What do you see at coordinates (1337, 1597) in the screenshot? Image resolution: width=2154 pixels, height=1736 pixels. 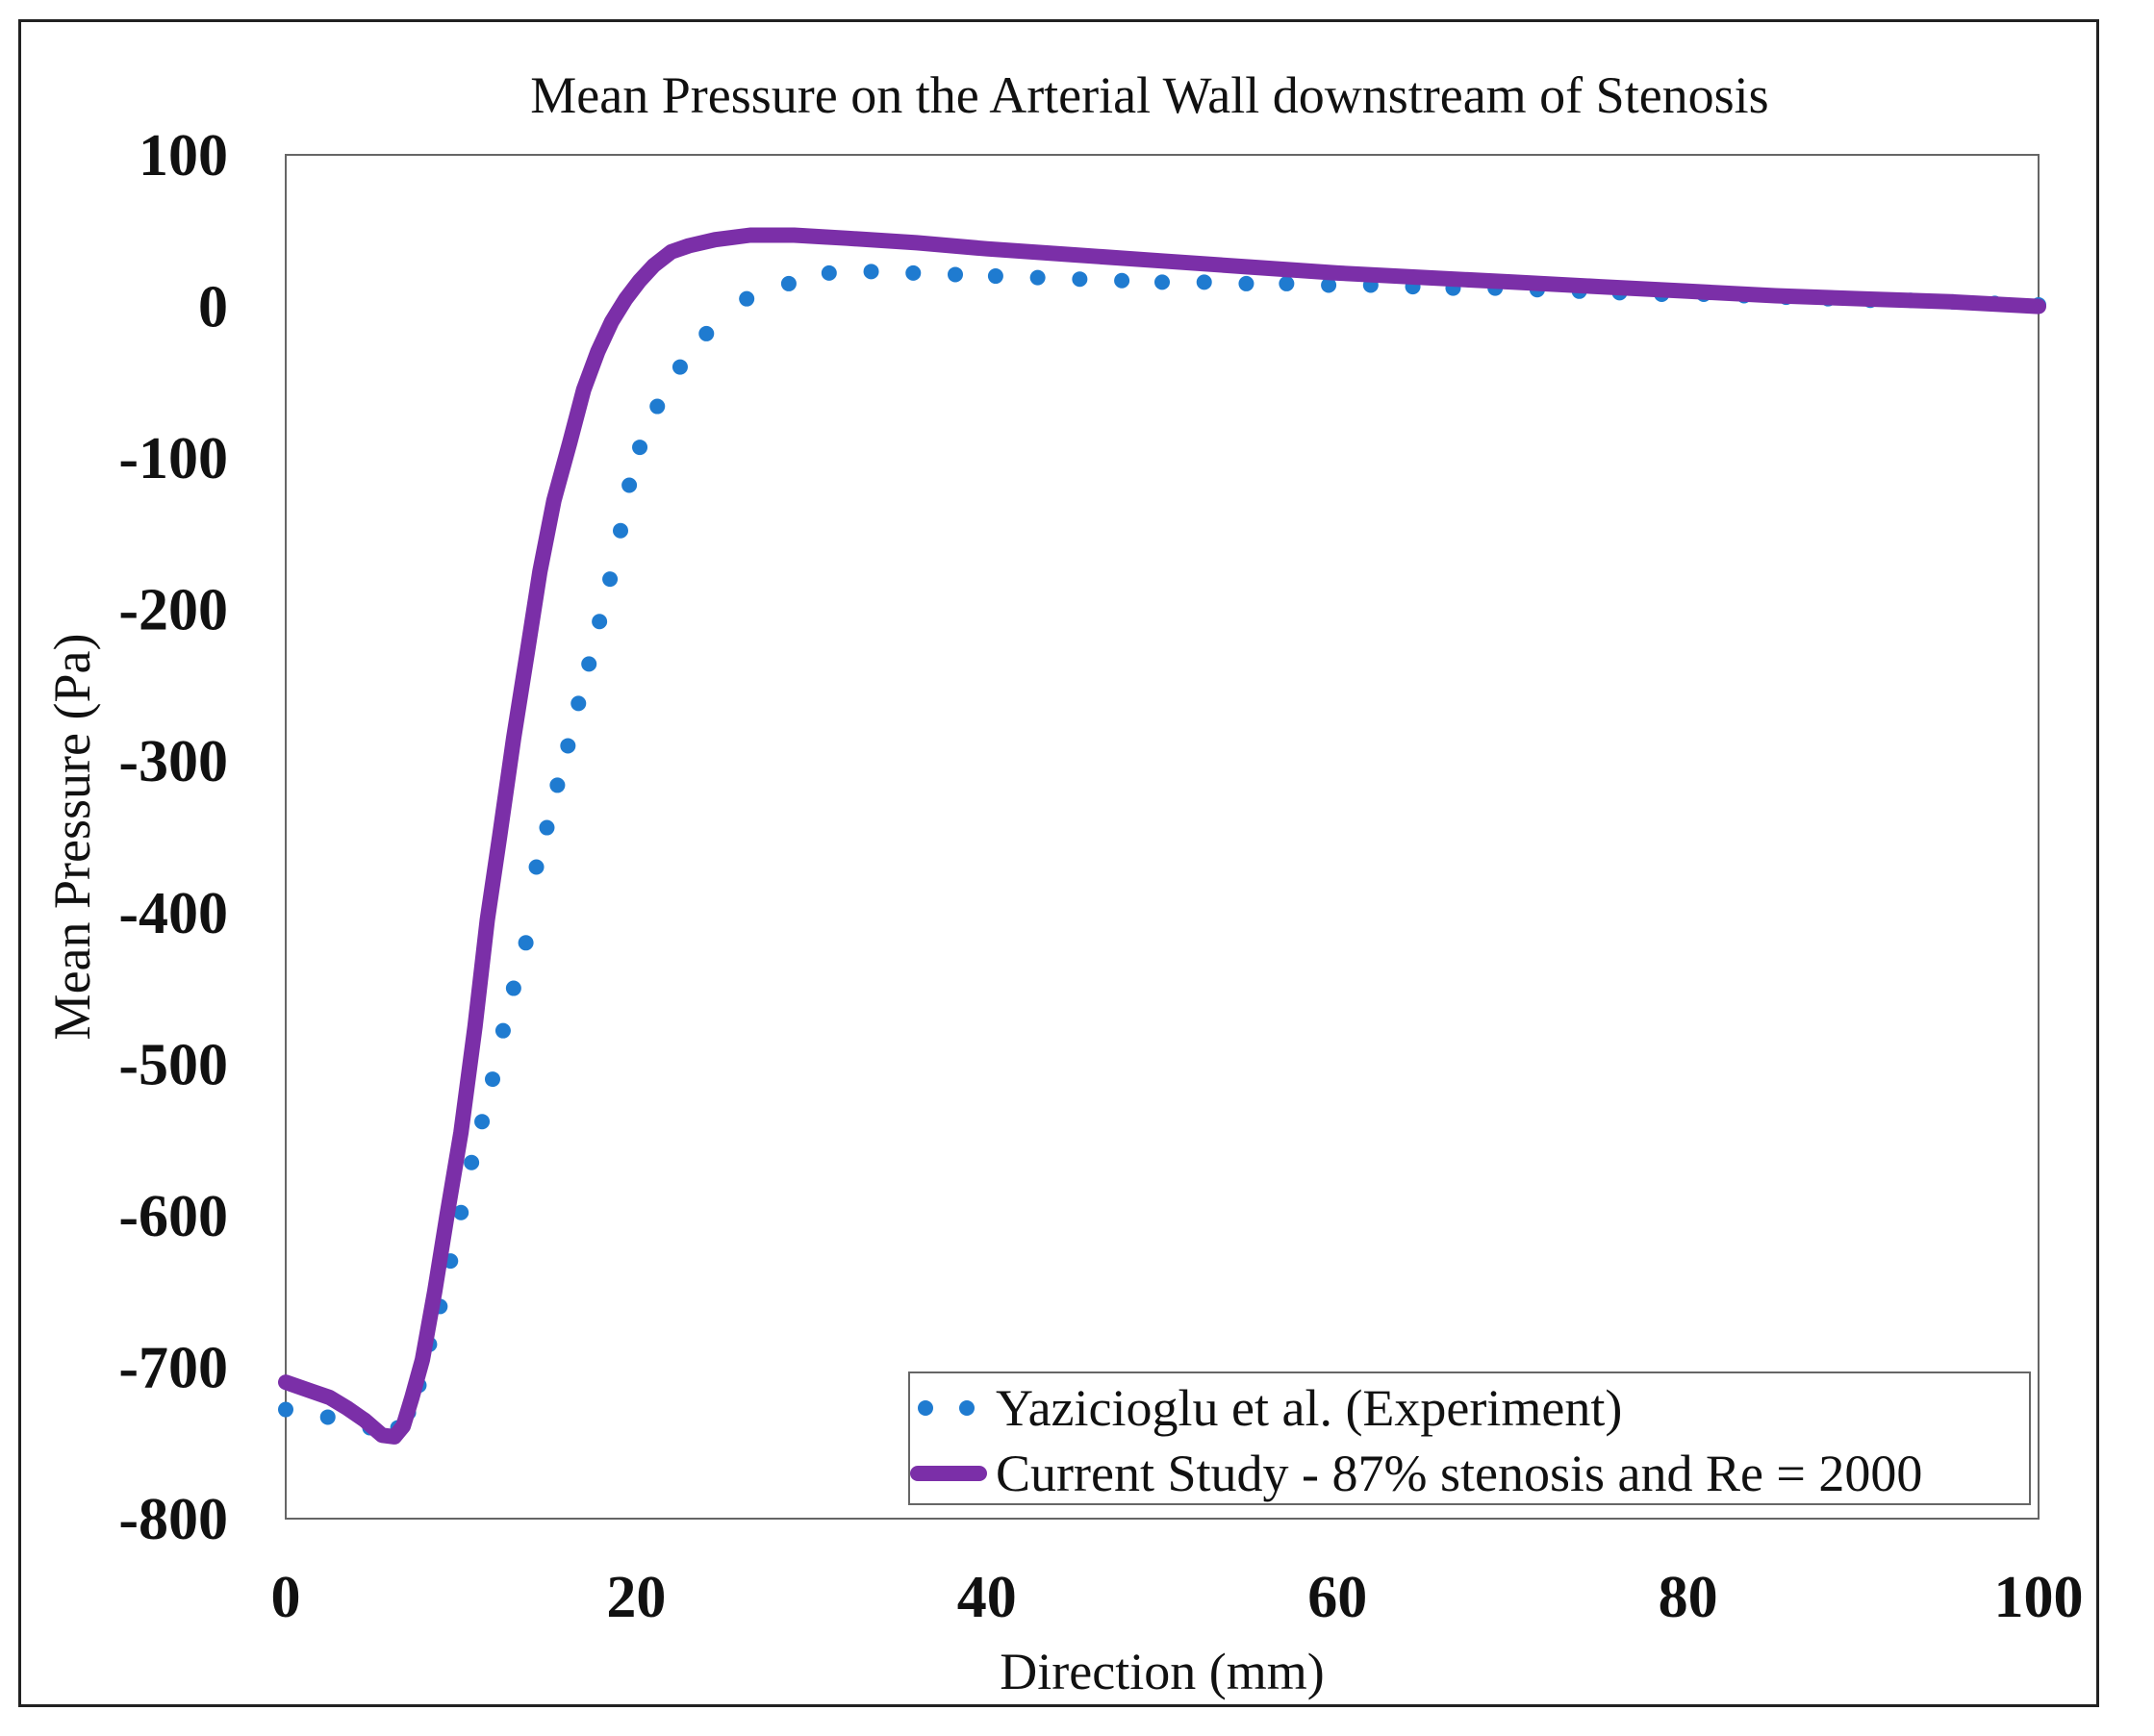 I see `x-tick-label: 60` at bounding box center [1337, 1597].